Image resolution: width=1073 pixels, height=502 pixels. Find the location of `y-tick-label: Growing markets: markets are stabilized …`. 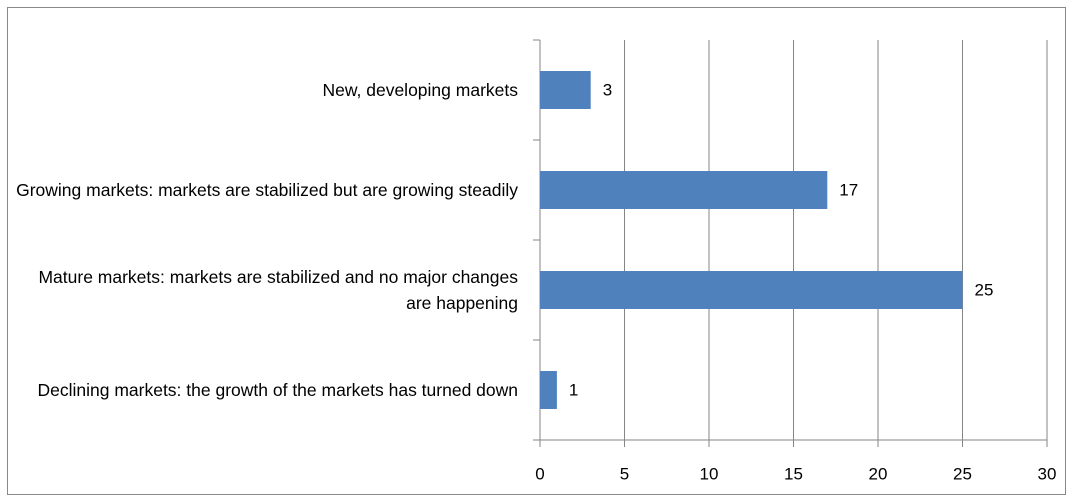

y-tick-label: Growing markets: markets are stabilized … is located at coordinates (267, 190).